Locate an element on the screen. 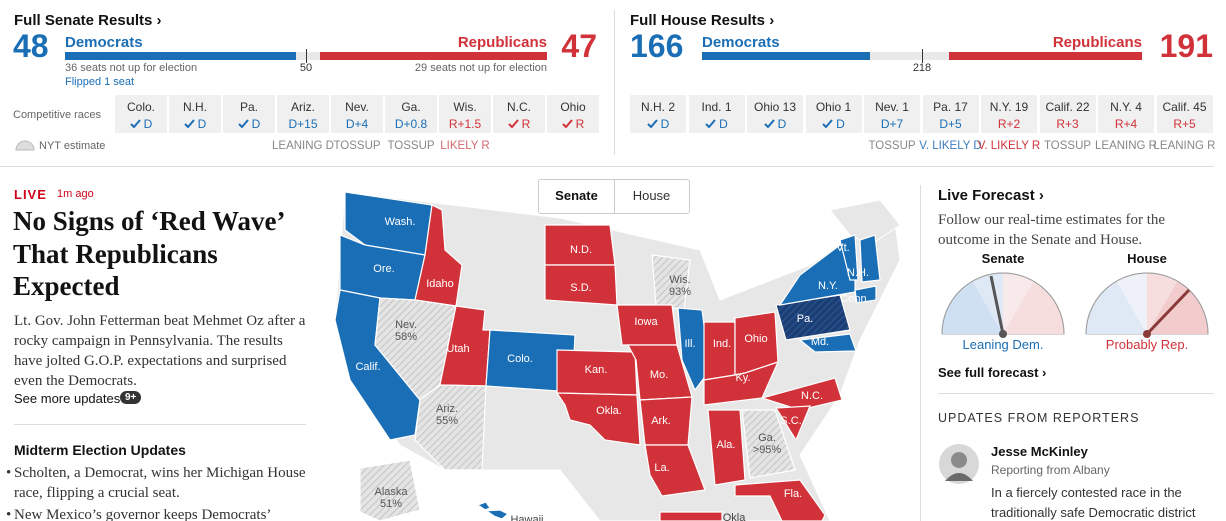 This screenshot has height=521, width=1226. check-icon is located at coordinates (243, 124).